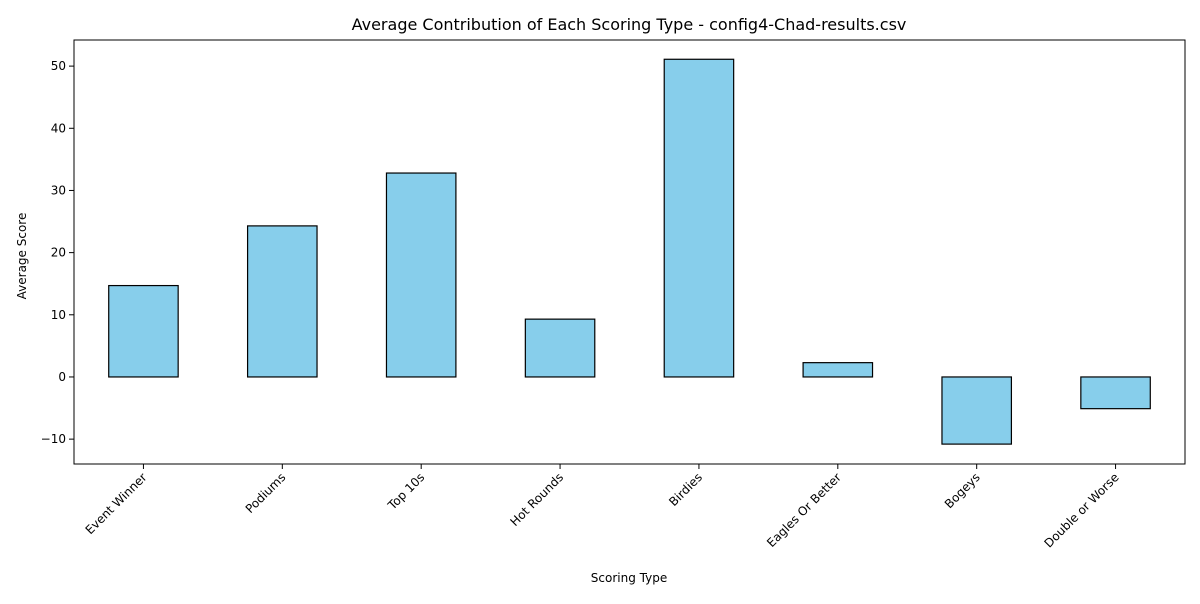 The image size is (1200, 604). I want to click on x-tick-label: Top 10s, so click(405, 491).